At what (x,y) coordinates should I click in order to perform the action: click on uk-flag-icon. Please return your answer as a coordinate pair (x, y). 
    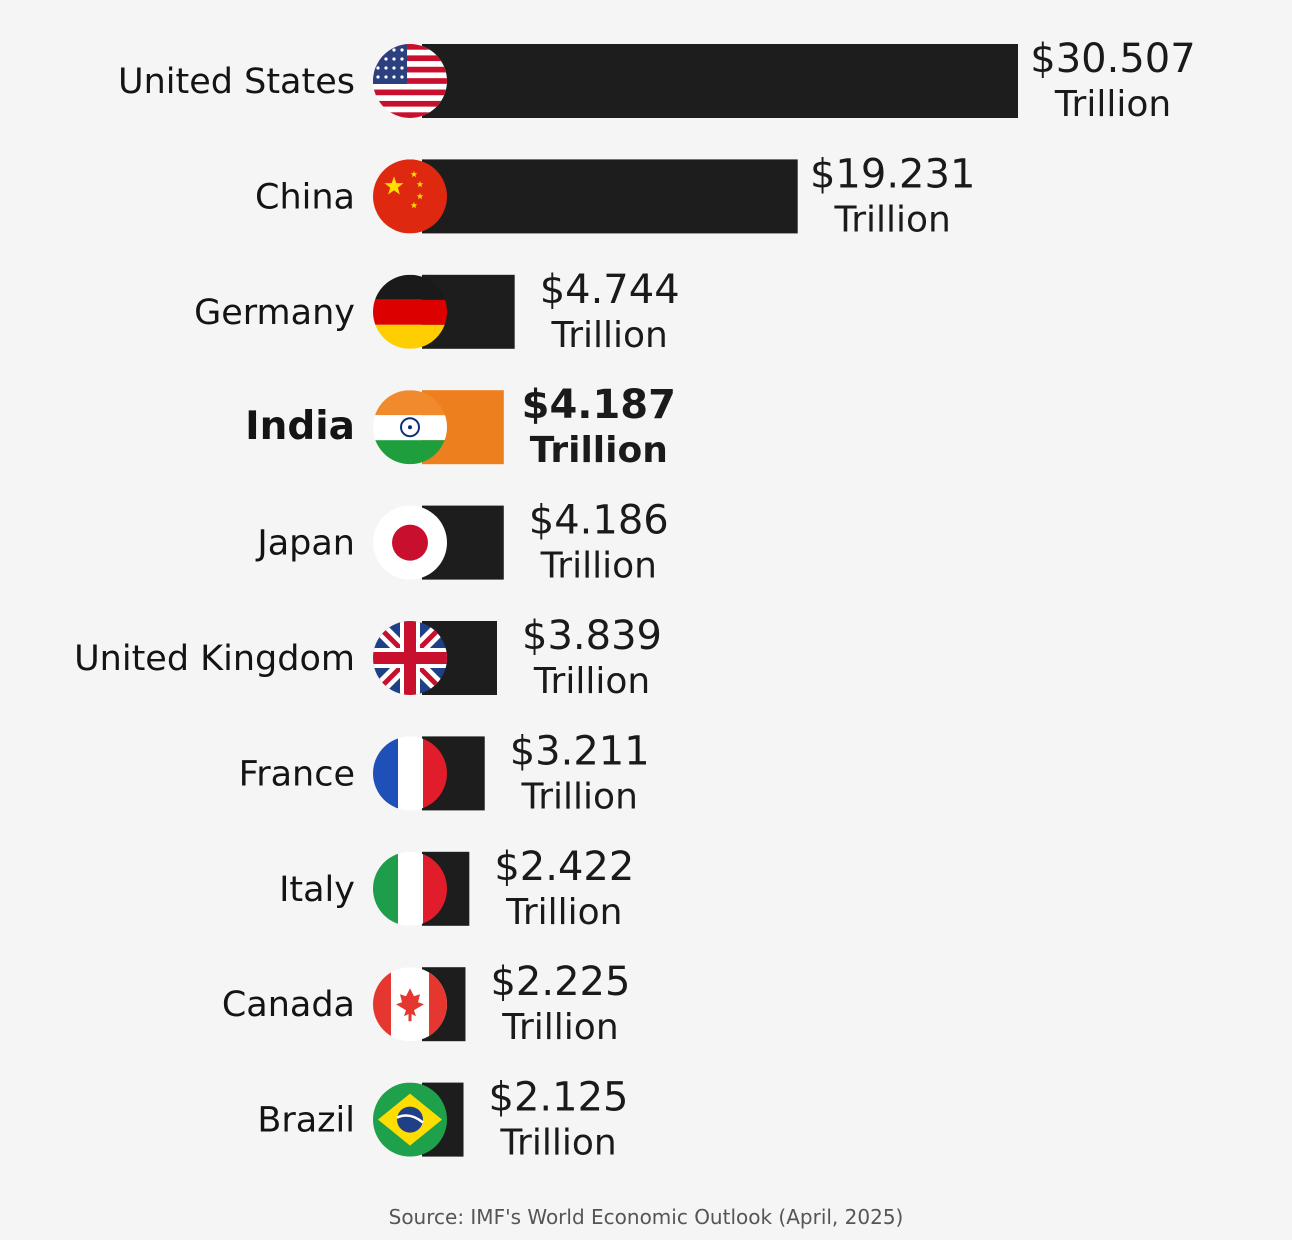
    Looking at the image, I should click on (410, 658).